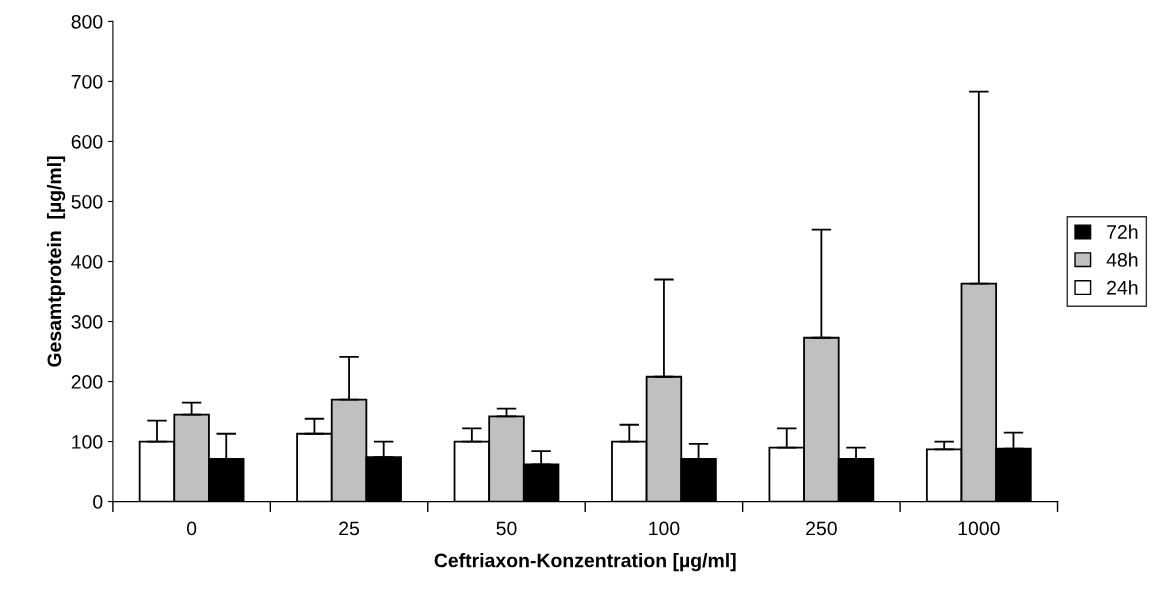  What do you see at coordinates (506, 528) in the screenshot?
I see `x-tick-label: 50` at bounding box center [506, 528].